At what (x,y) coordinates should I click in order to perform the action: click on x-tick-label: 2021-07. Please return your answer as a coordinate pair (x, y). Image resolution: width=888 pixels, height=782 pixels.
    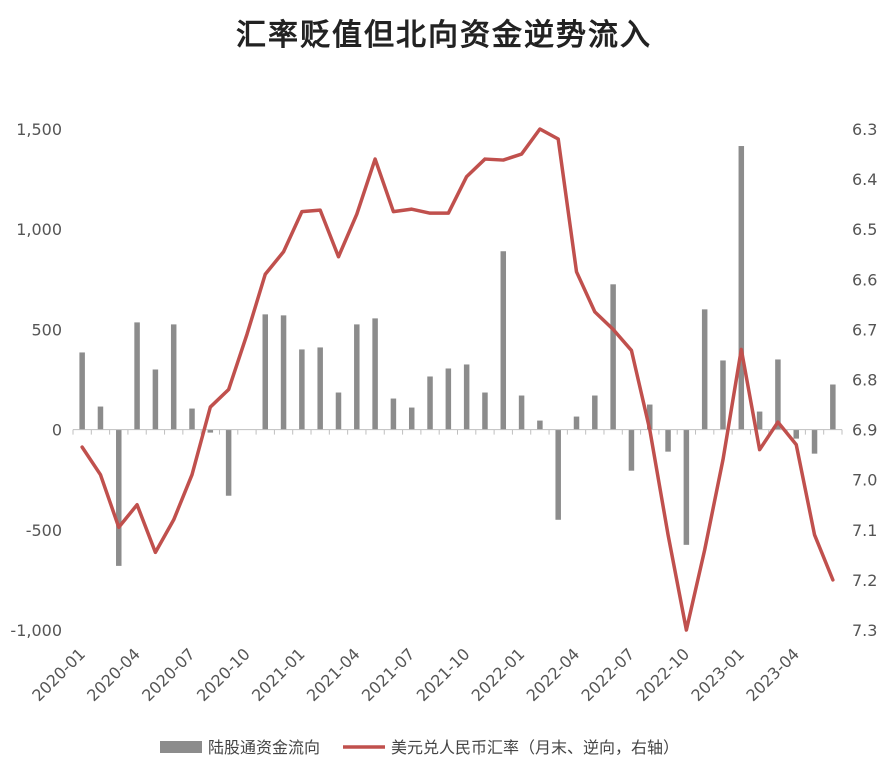
    Looking at the image, I should click on (388, 674).